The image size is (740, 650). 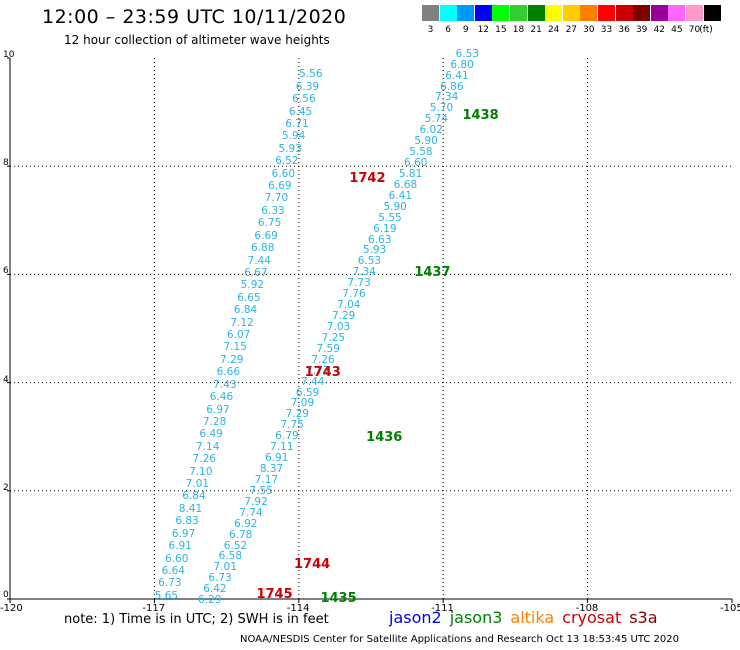 I want to click on wave-height-value: 7.44, so click(x=259, y=260).